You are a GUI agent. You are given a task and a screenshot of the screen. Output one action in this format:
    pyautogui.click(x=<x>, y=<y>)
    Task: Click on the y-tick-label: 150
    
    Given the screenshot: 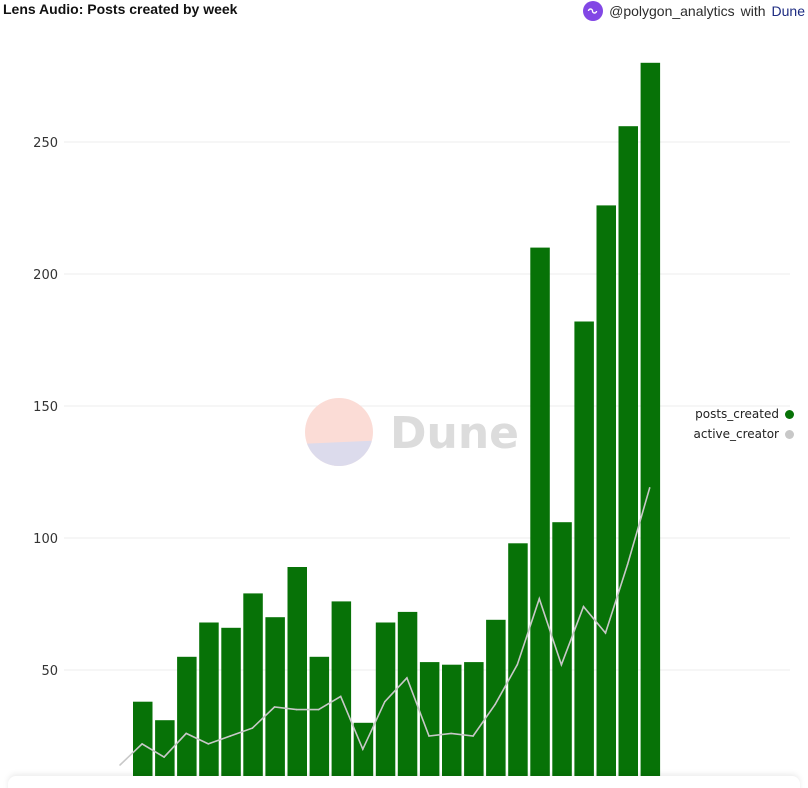 What is the action you would take?
    pyautogui.click(x=45, y=407)
    